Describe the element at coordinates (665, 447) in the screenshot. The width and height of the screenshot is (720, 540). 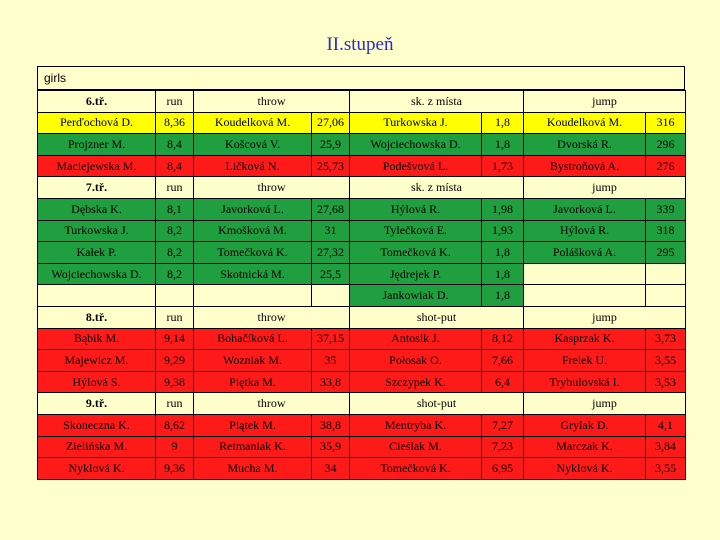
I see `result-value-cell: 3,84` at that location.